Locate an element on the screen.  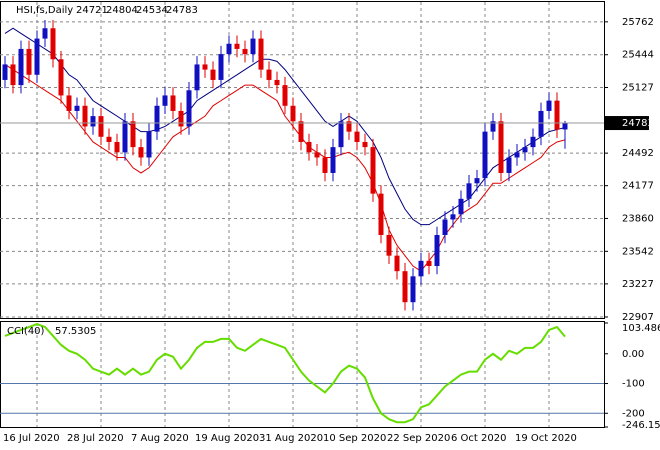
y-tick-label: 23542 is located at coordinates (638, 251).